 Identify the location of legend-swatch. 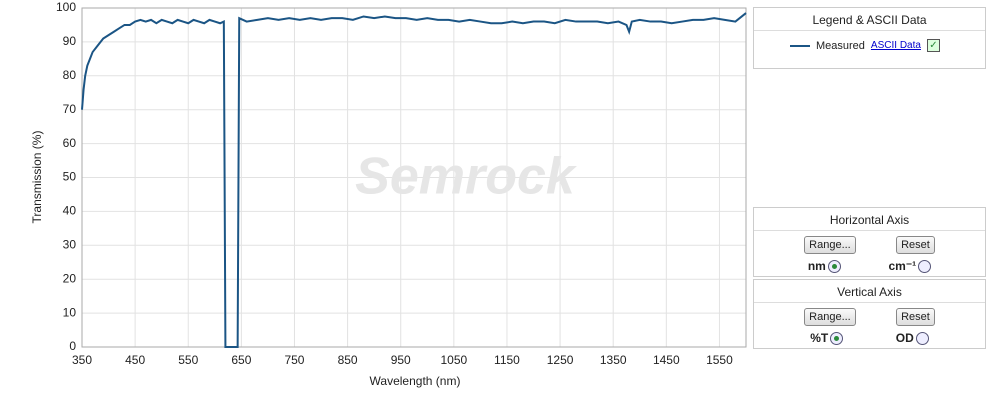
(800, 45).